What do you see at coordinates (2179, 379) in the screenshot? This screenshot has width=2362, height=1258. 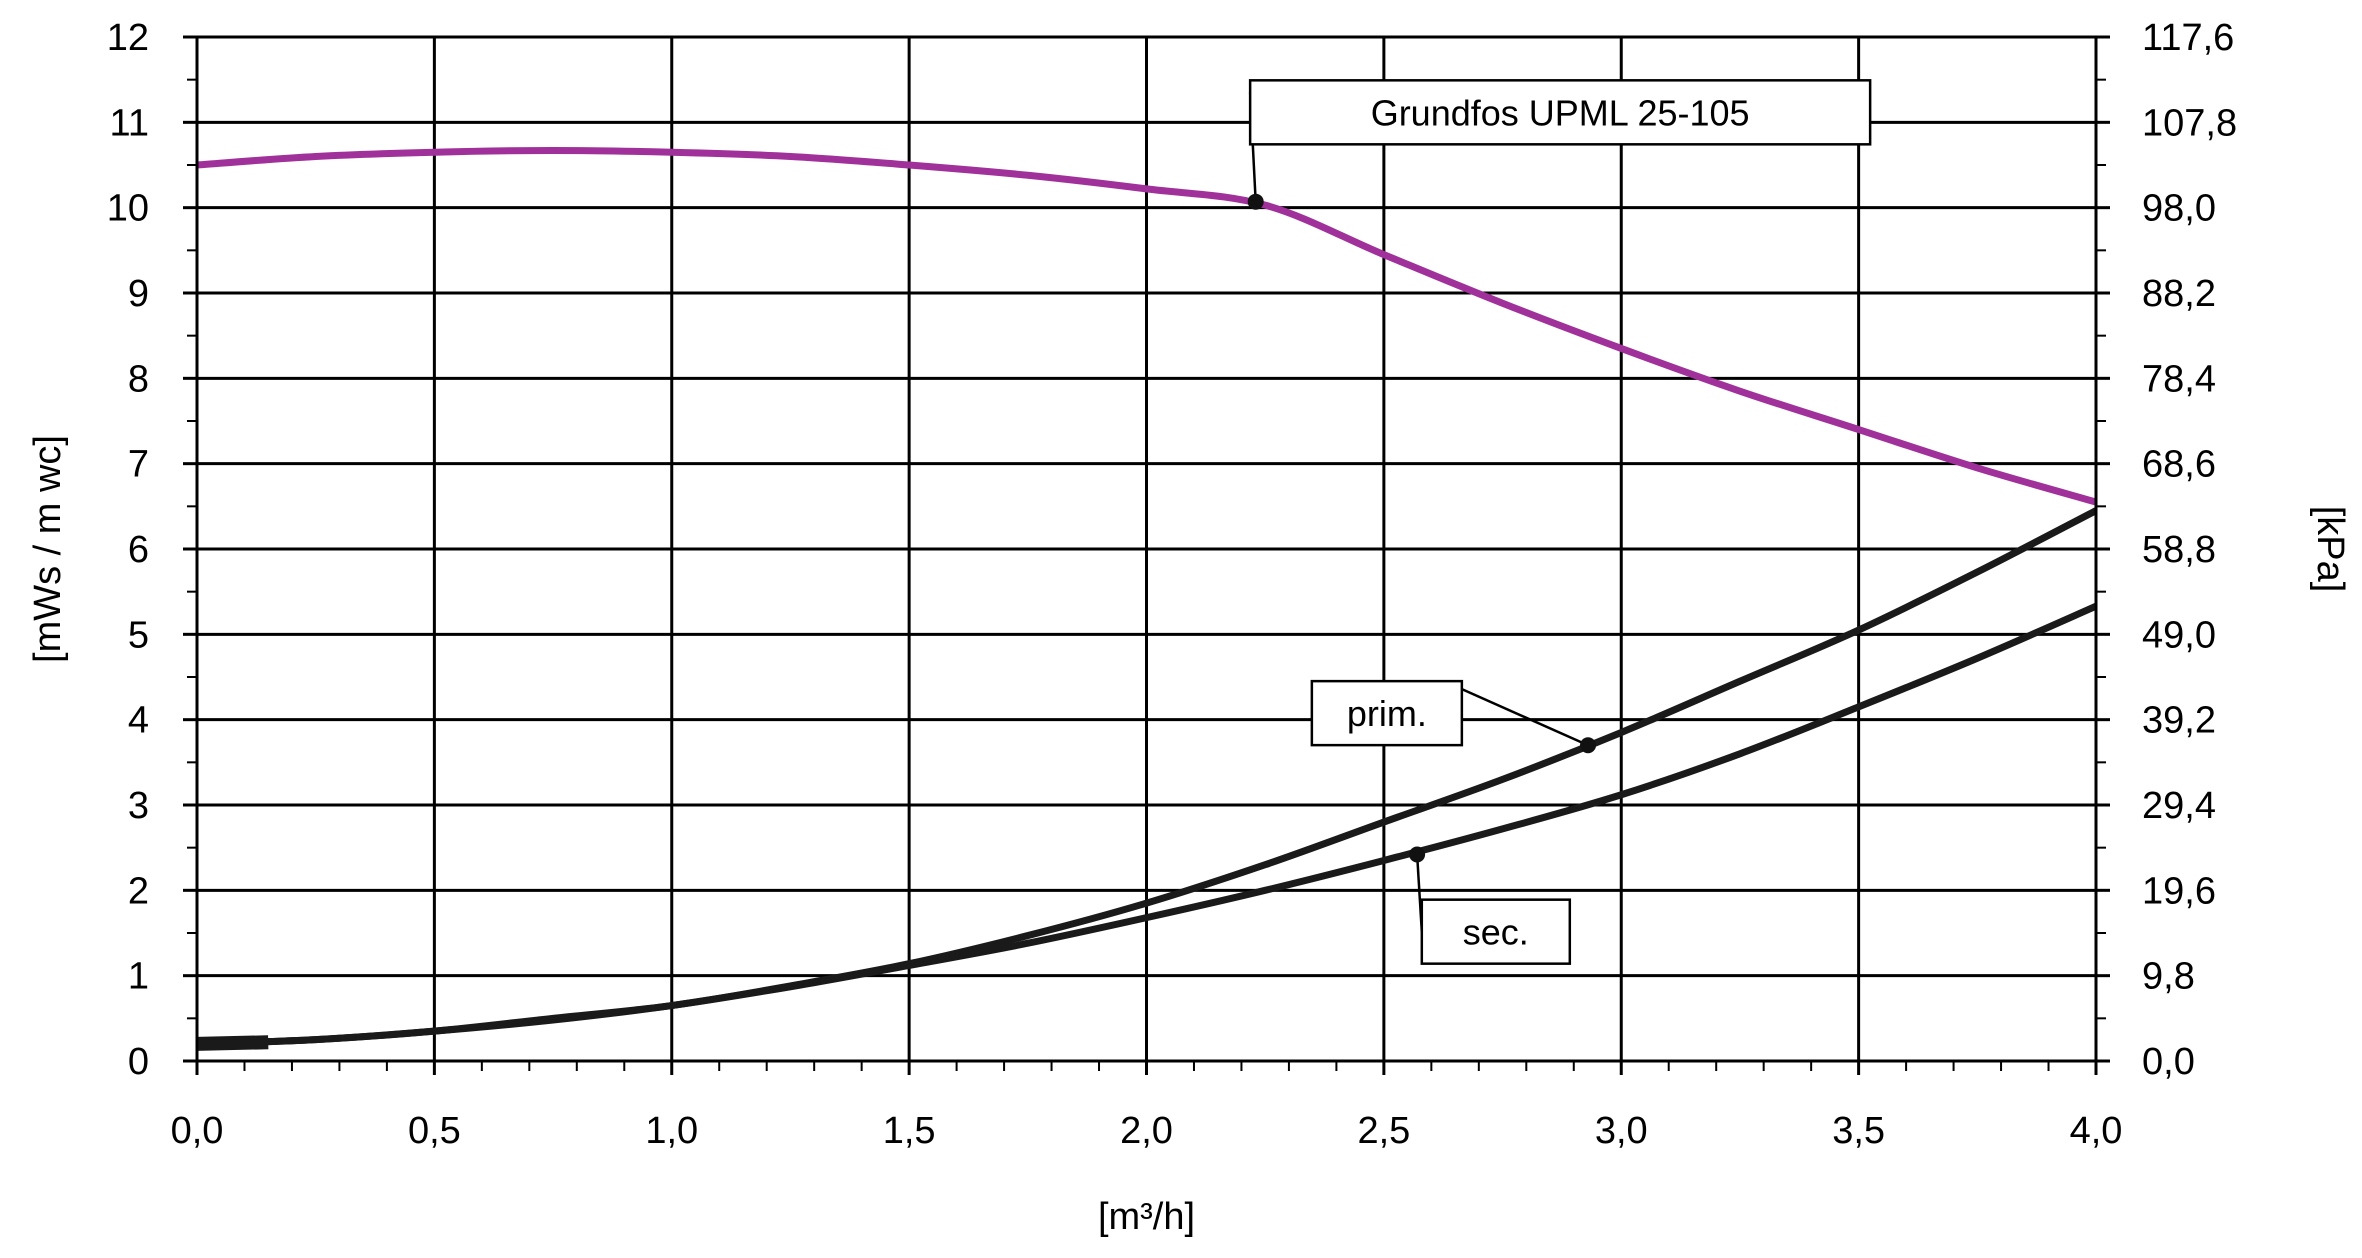 I see `y2-tick-label: 78,4` at bounding box center [2179, 379].